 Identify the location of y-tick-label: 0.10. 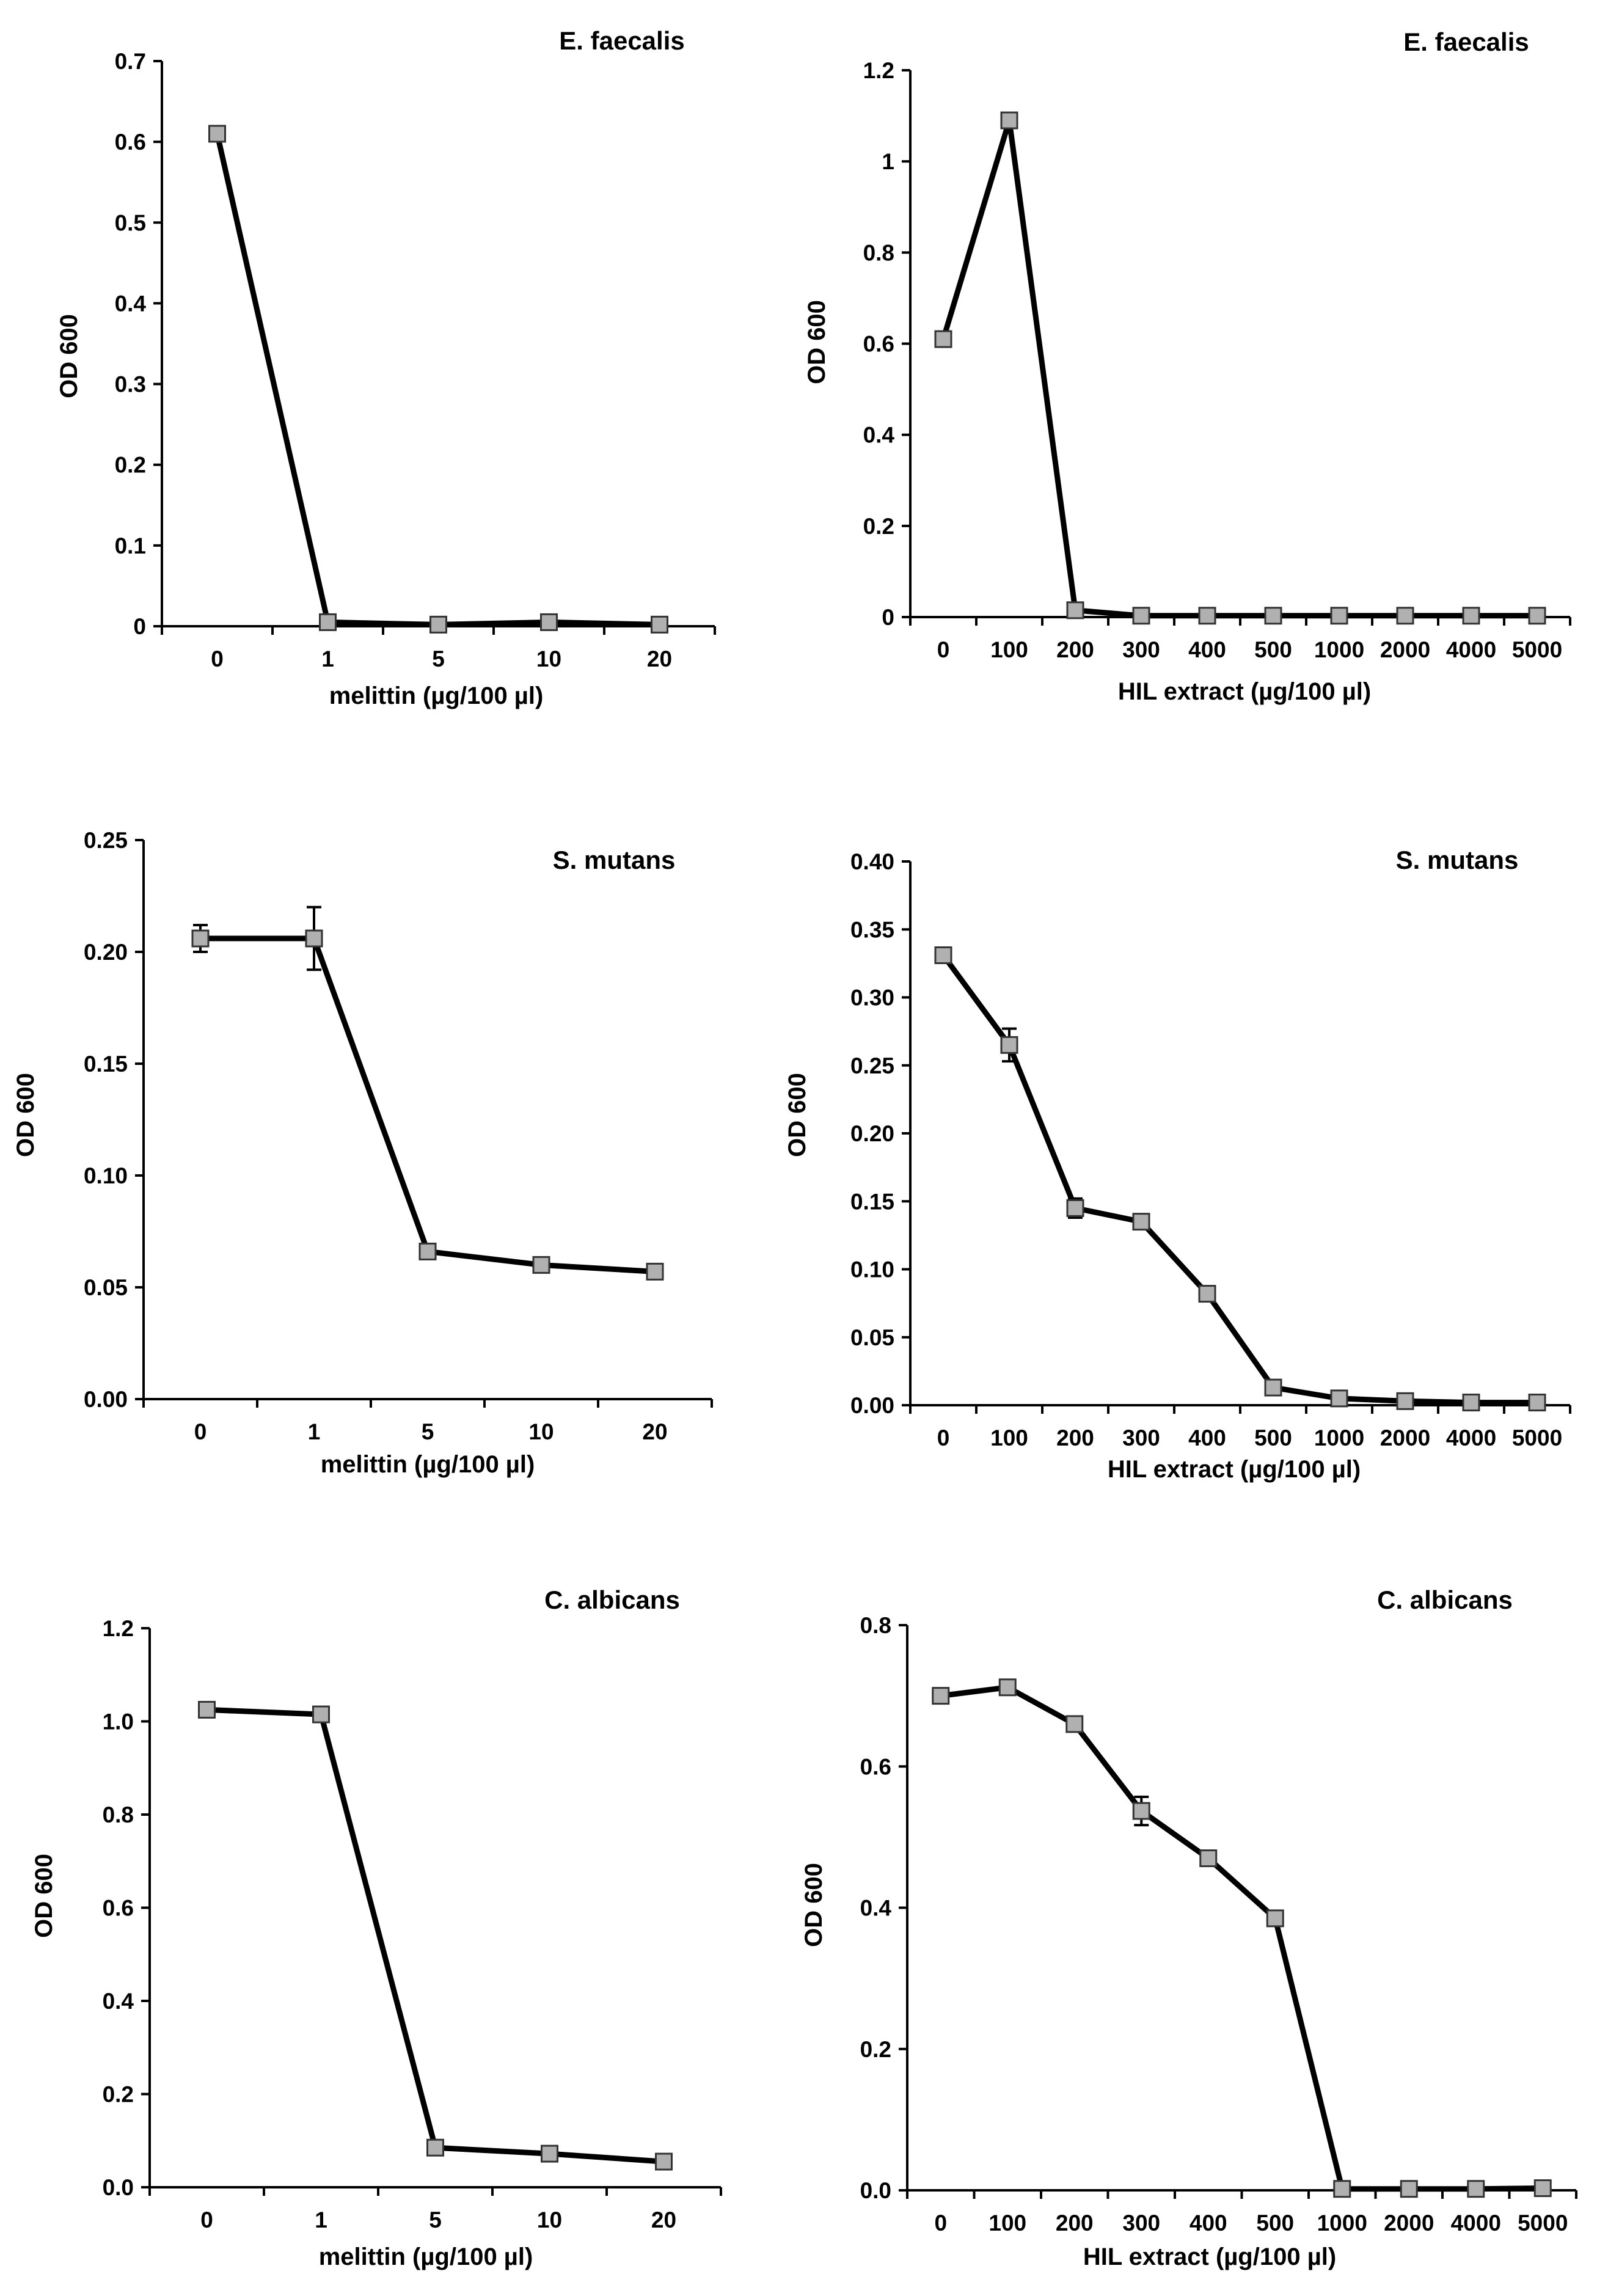
(872, 1270).